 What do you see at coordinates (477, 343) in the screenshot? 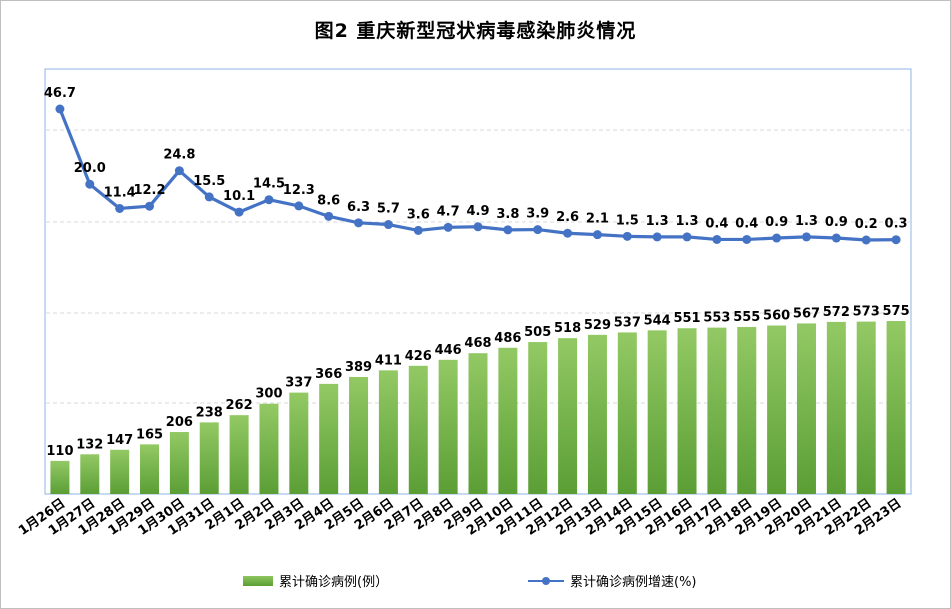
I see `bar-data-label: 468` at bounding box center [477, 343].